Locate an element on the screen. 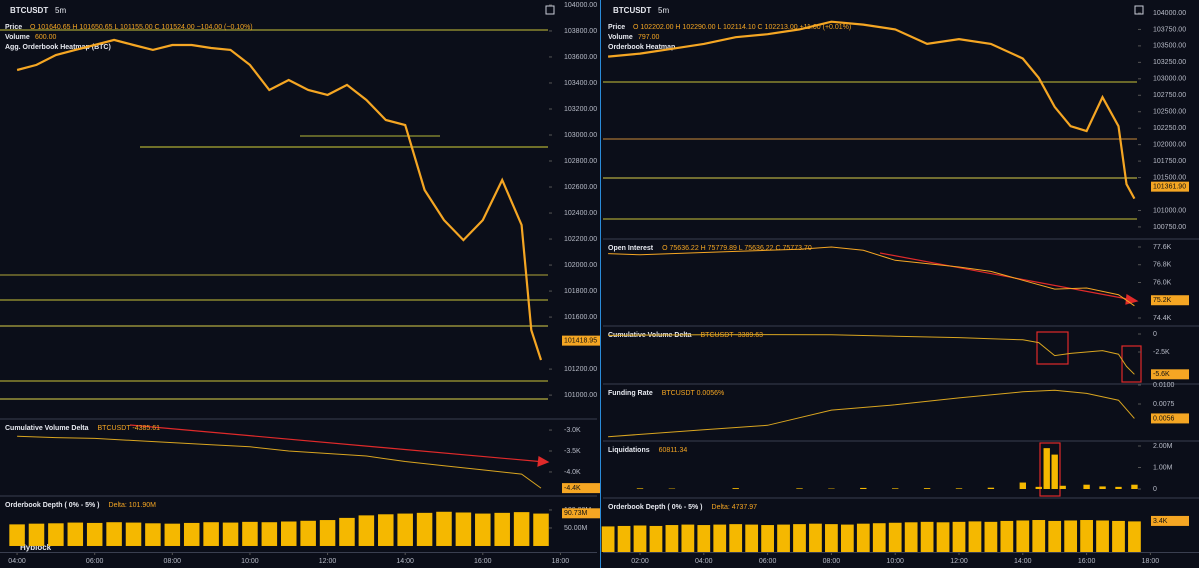 The width and height of the screenshot is (1199, 568). x-tick-label: 10:00 is located at coordinates (895, 561).